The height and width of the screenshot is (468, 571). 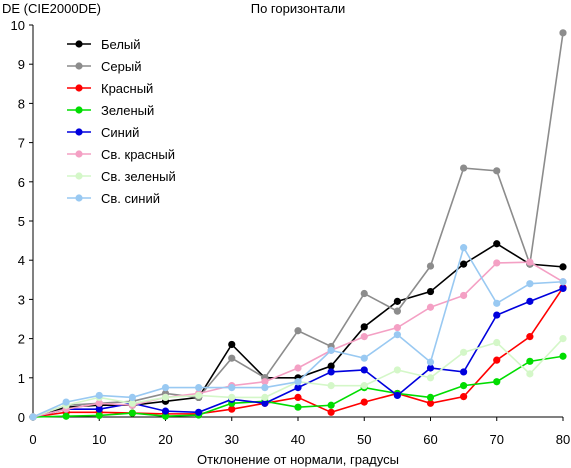 I want to click on y-tick-label: 6, so click(x=21, y=182).